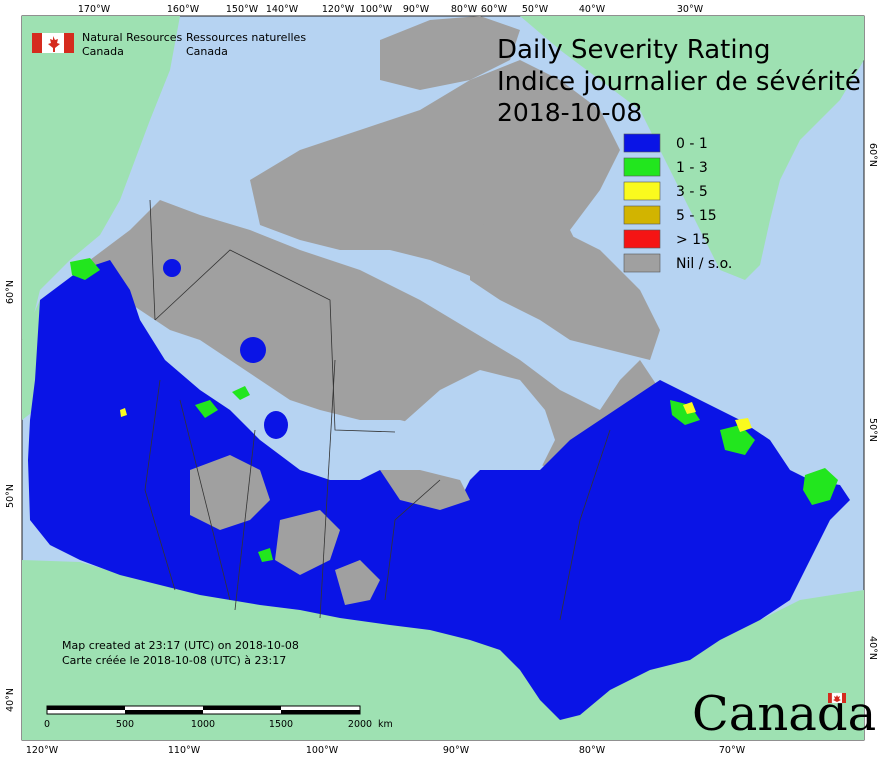 This screenshot has height=760, width=880. I want to click on legend-label: > 15, so click(693, 240).